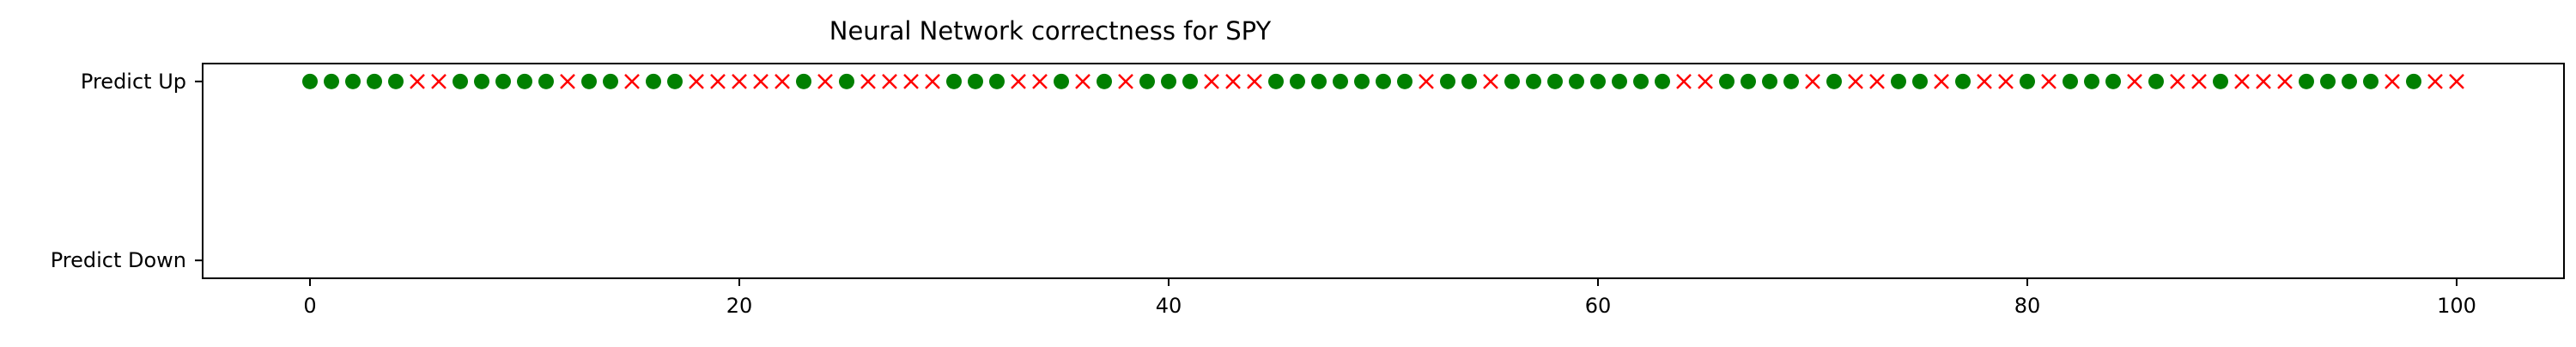 Image resolution: width=2576 pixels, height=347 pixels. Describe the element at coordinates (1383, 81) in the screenshot. I see `data-marks` at that location.